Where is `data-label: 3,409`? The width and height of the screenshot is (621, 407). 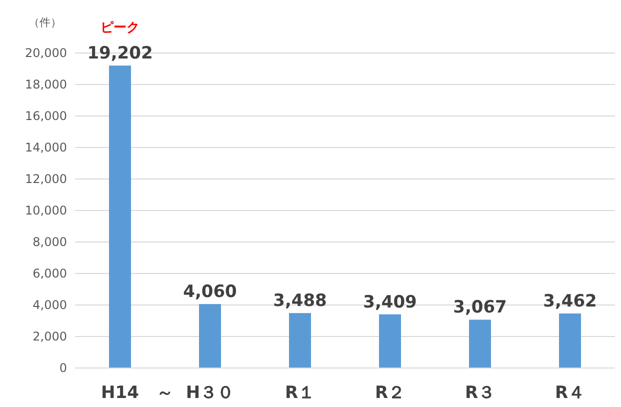
data-label: 3,409 is located at coordinates (390, 302).